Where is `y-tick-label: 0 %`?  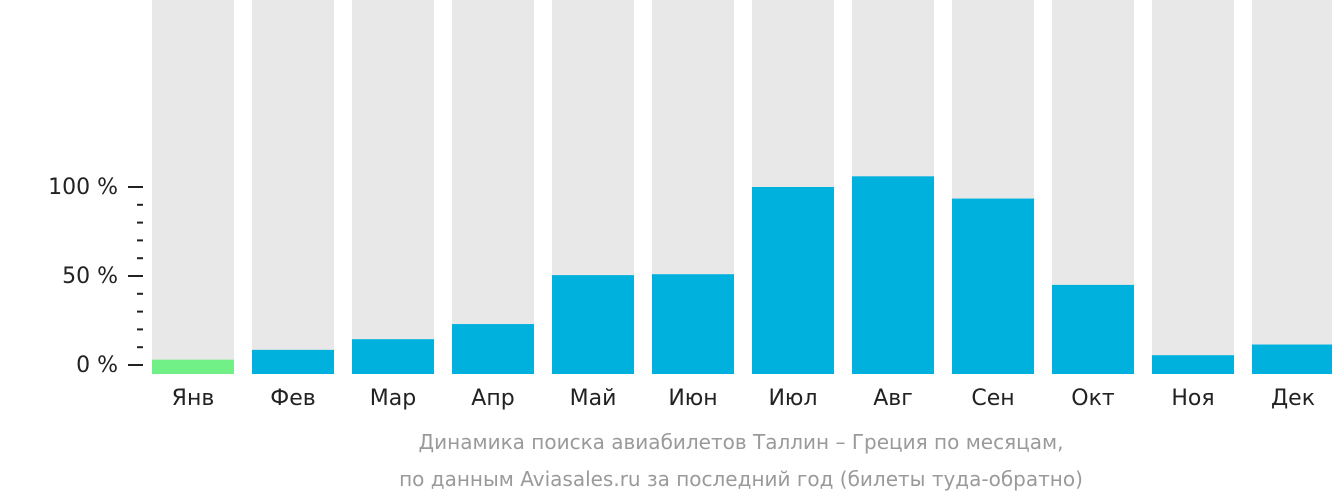 y-tick-label: 0 % is located at coordinates (97, 365).